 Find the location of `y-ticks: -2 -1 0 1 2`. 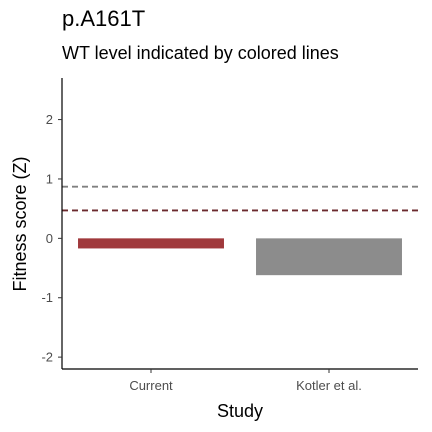

y-ticks: -2 -1 0 1 2 is located at coordinates (51, 238).